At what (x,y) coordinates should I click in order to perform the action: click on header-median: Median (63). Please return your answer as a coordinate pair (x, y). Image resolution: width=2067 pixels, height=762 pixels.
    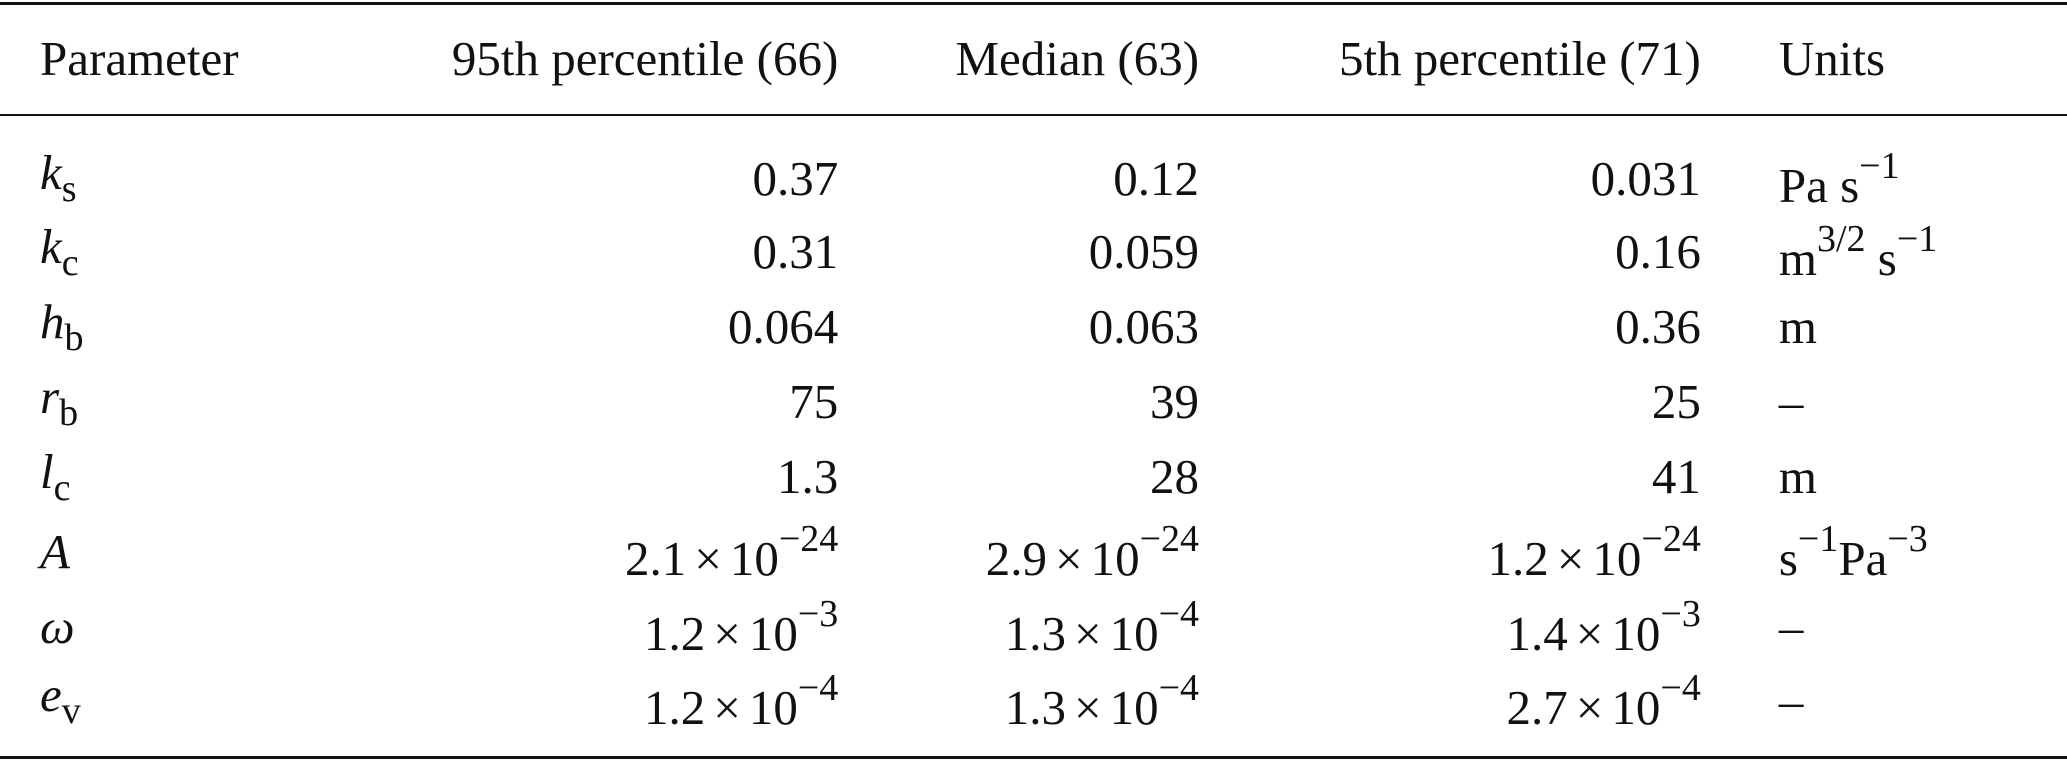
    Looking at the image, I should click on (1077, 58).